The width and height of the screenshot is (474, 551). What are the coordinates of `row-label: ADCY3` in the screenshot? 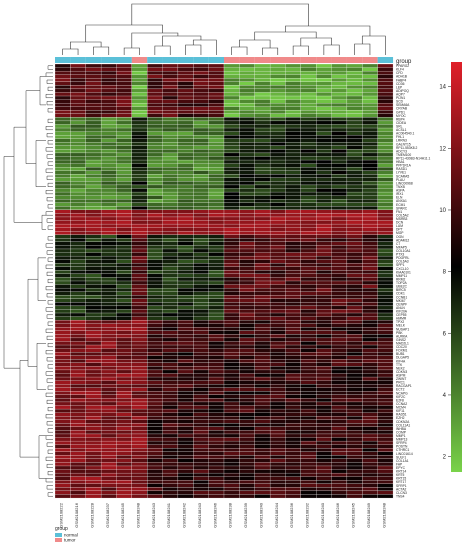 It's located at (401, 151).